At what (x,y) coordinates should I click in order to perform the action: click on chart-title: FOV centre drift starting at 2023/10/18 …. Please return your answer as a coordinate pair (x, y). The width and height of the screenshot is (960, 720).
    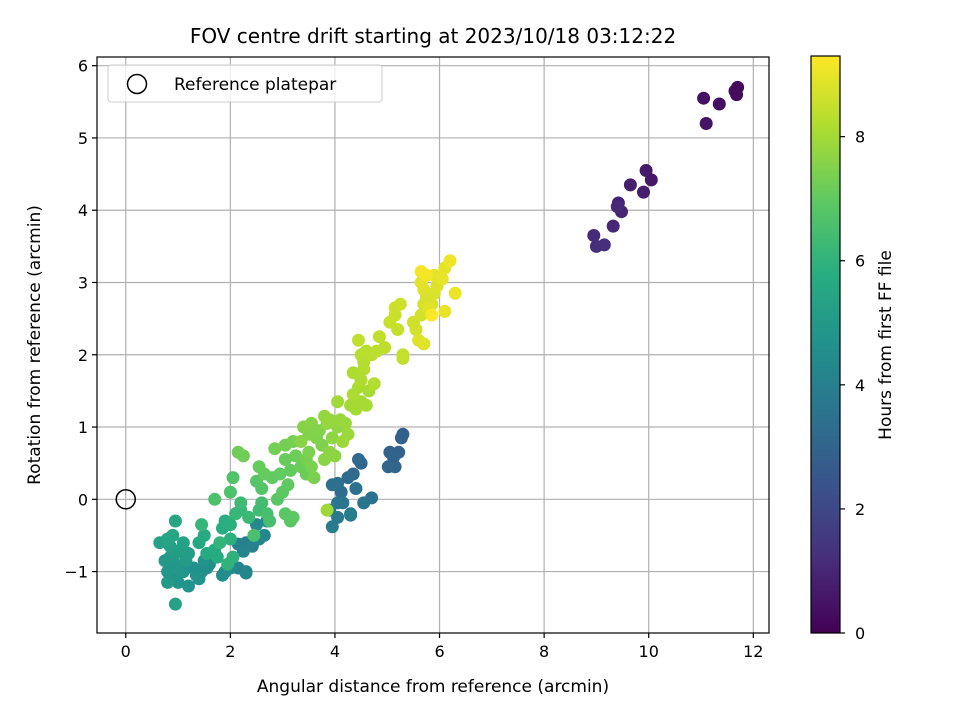
    Looking at the image, I should click on (433, 36).